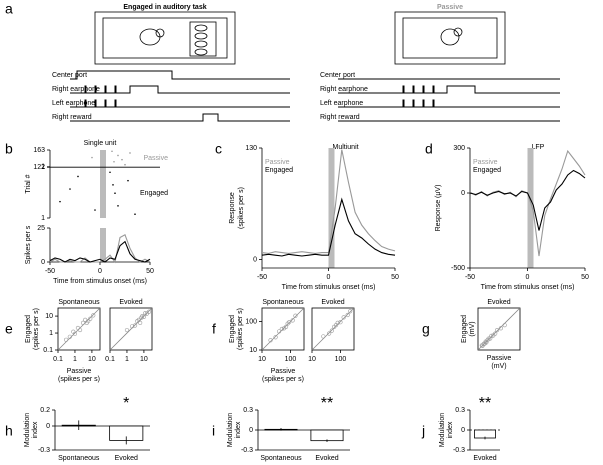 The image size is (603, 465). I want to click on y-axis-label: (mV), so click(472, 328).